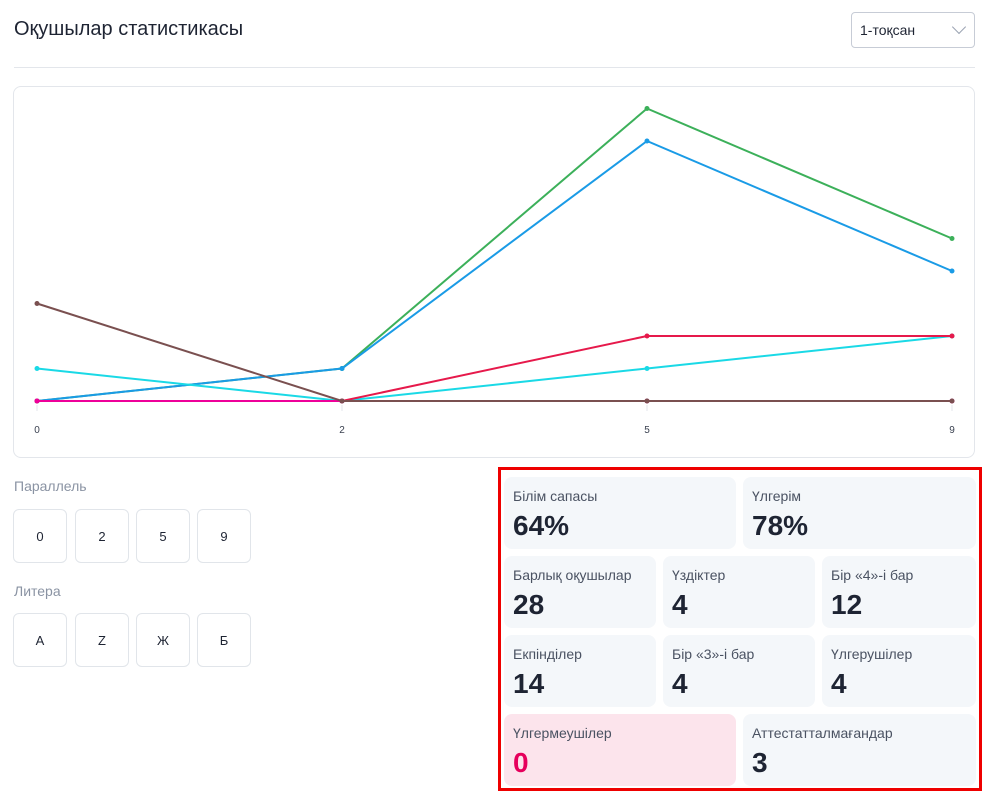 This screenshot has width=987, height=807. What do you see at coordinates (699, 575) in the screenshot?
I see `stat-label: Үздіктер` at bounding box center [699, 575].